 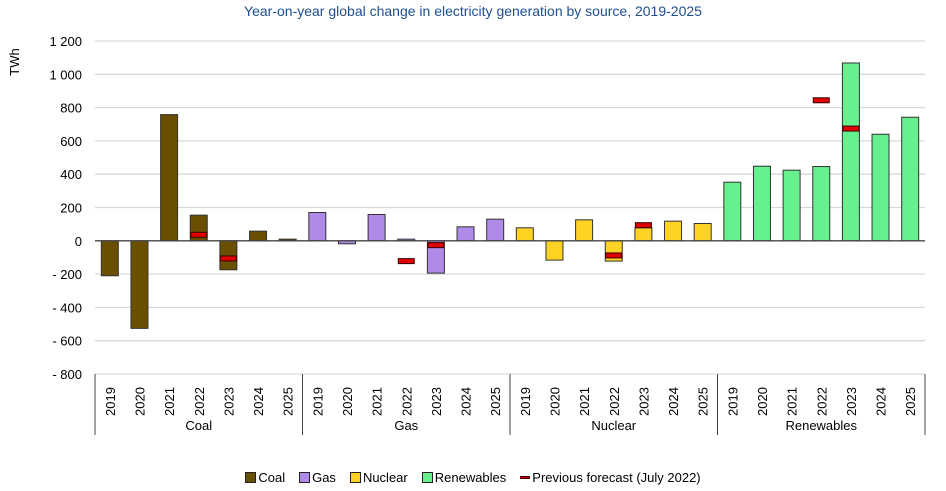 What do you see at coordinates (67, 307) in the screenshot?
I see `y-tick-label: - 400` at bounding box center [67, 307].